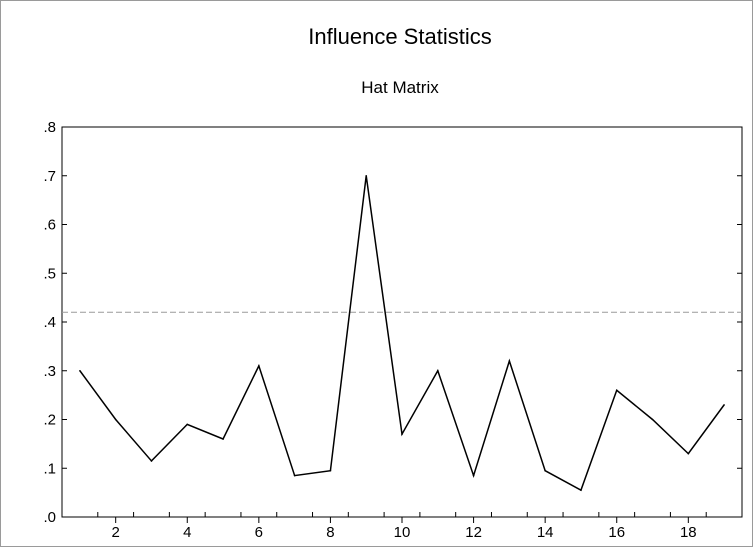  What do you see at coordinates (187, 532) in the screenshot?
I see `x-tick-label: 4` at bounding box center [187, 532].